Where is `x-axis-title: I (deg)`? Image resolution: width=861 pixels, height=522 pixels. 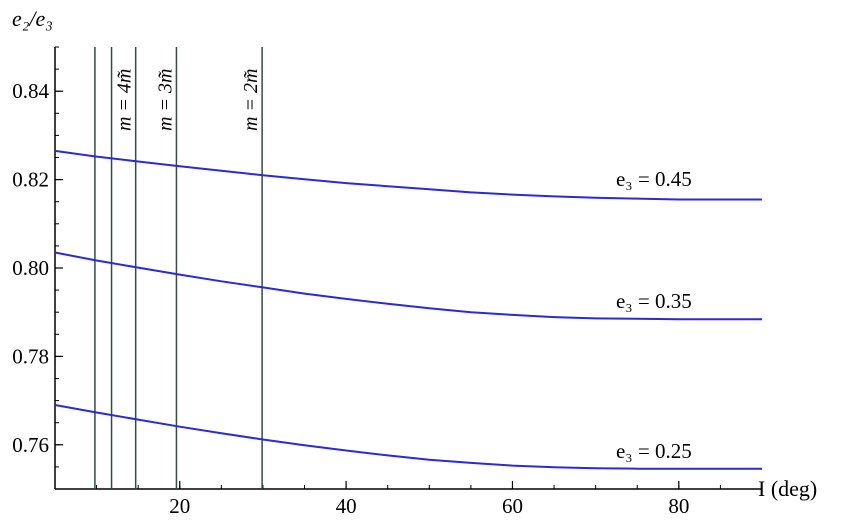
x-axis-title: I (deg) is located at coordinates (787, 488).